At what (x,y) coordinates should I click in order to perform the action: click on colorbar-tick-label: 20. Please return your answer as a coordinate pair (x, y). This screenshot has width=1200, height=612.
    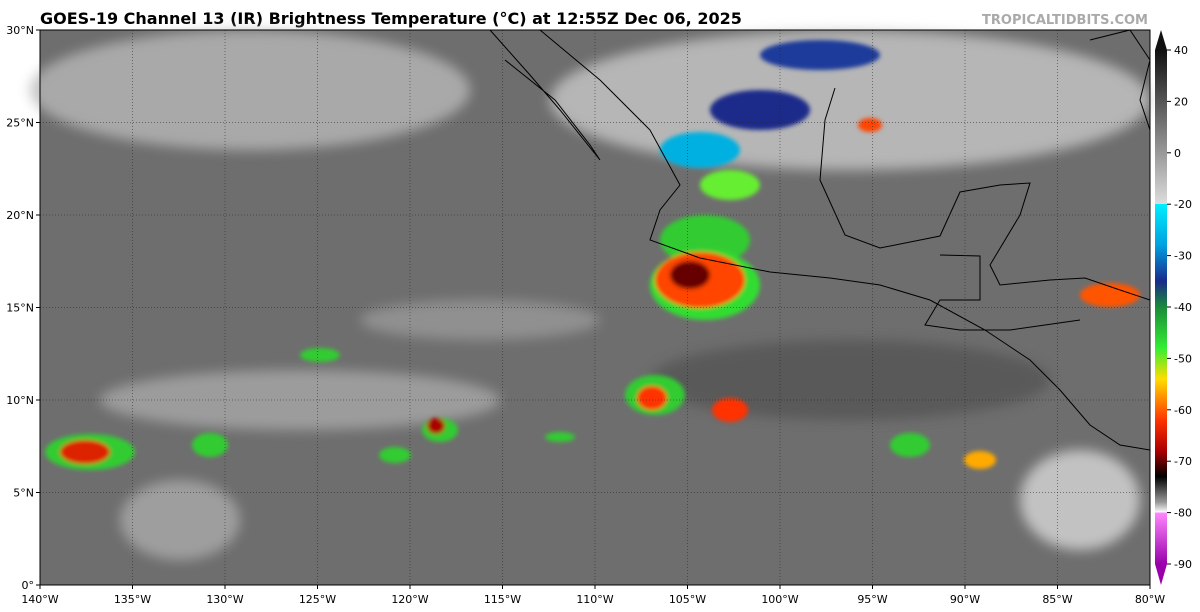
    Looking at the image, I should click on (1181, 101).